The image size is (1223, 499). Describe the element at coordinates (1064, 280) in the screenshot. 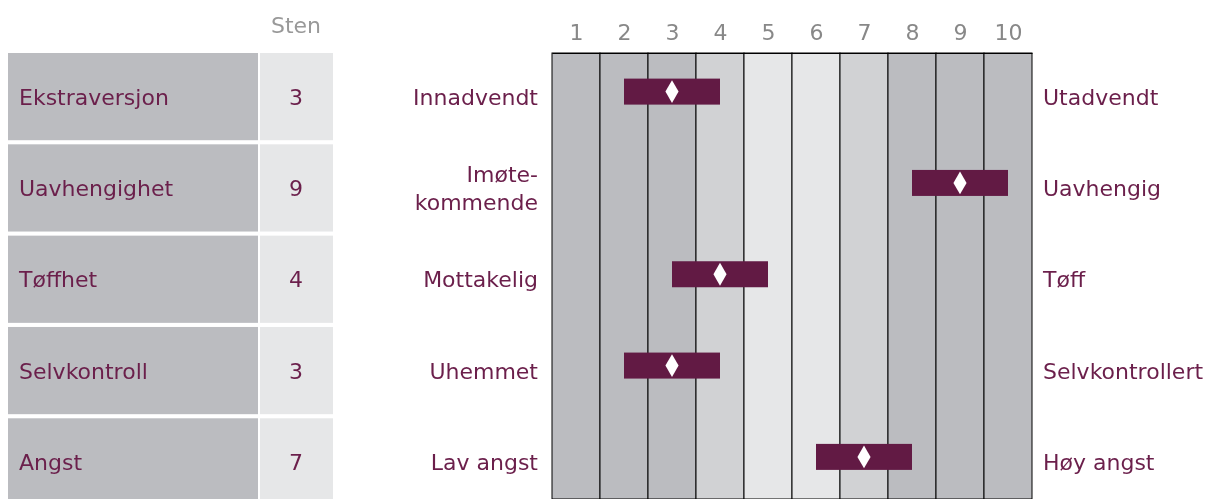

I see `text: Tøff` at that location.